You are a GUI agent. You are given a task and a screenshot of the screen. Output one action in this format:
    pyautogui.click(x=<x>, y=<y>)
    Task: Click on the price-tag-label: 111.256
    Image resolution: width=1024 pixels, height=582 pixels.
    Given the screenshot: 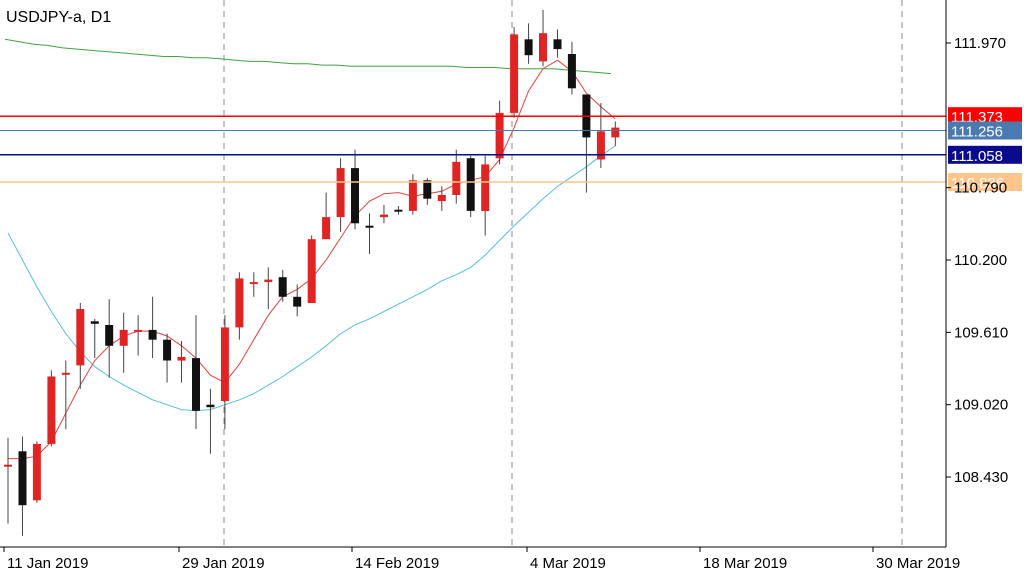 What is the action you would take?
    pyautogui.click(x=977, y=132)
    